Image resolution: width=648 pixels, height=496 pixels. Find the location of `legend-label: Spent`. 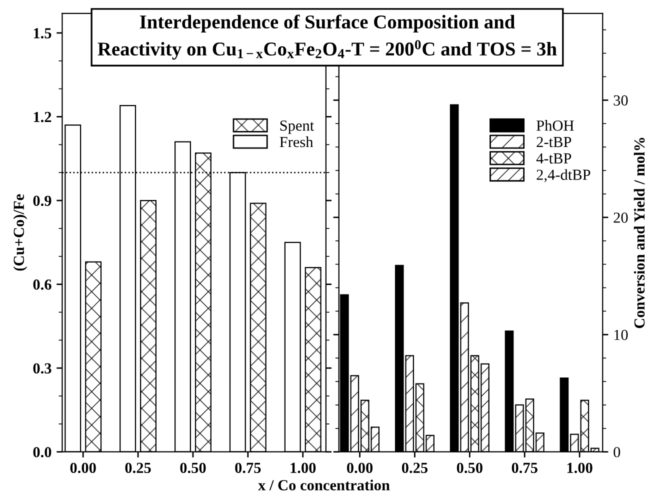

legend-label: Spent is located at coordinates (297, 127).